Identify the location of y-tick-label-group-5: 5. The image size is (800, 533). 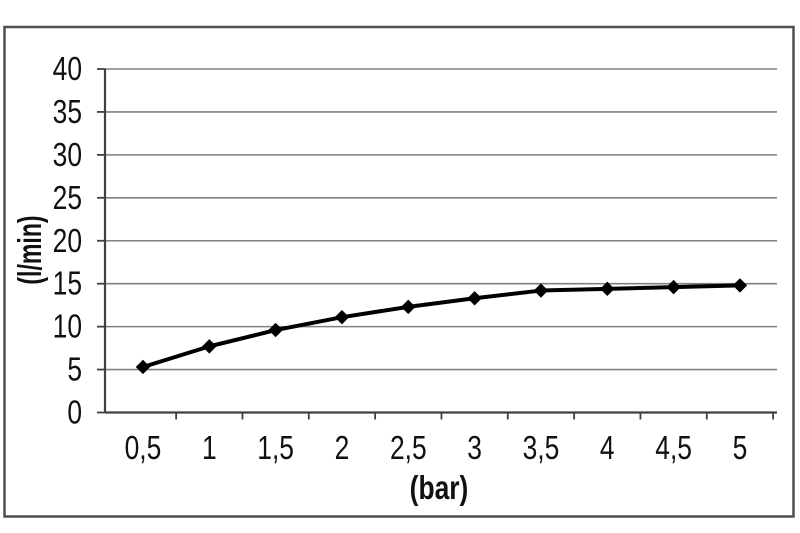
(74, 370).